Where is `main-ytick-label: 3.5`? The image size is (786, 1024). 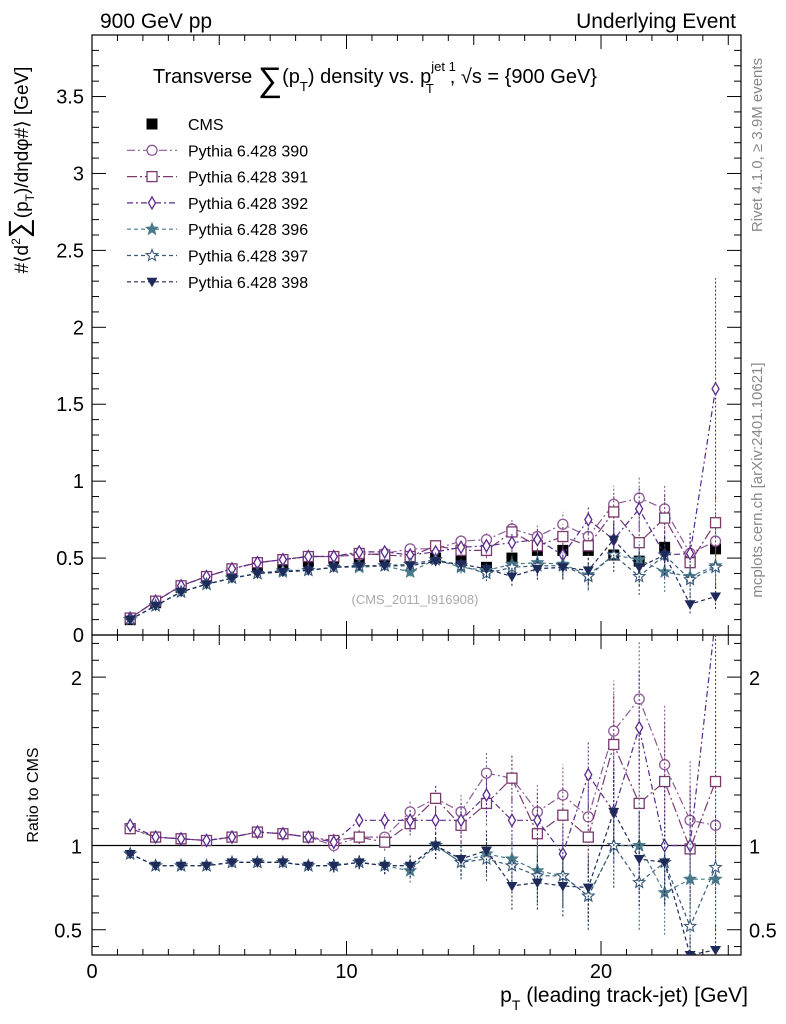
main-ytick-label: 3.5 is located at coordinates (70, 98).